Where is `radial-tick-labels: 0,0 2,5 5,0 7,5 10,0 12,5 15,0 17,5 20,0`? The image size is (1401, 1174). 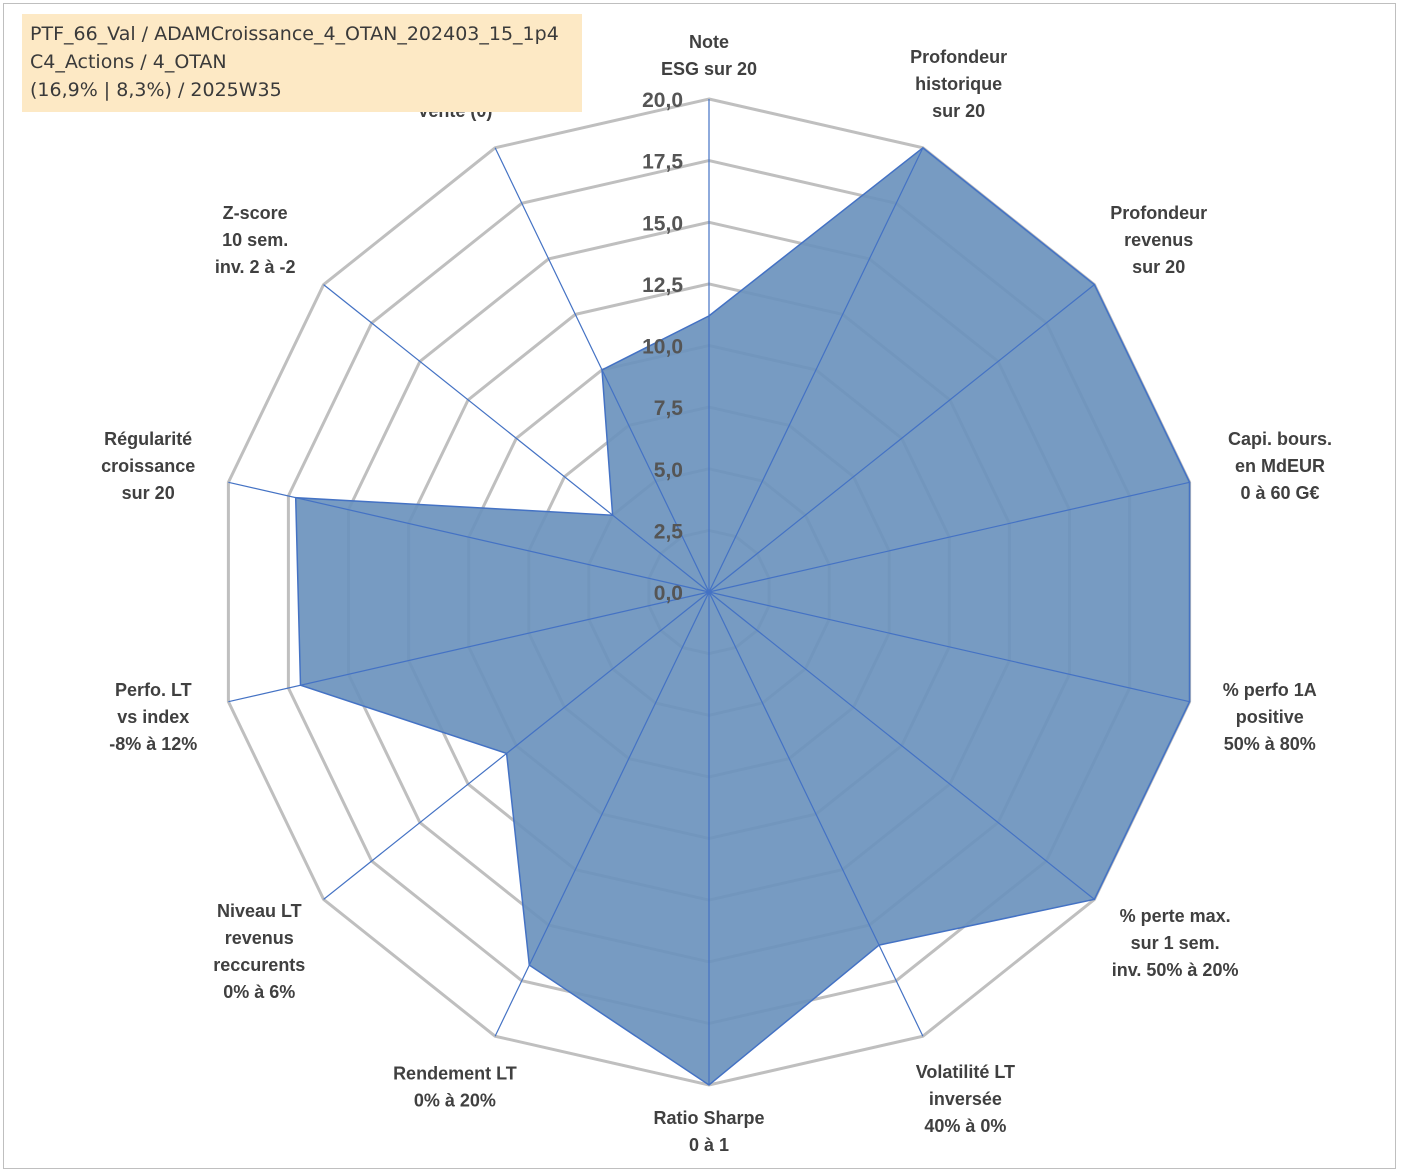 radial-tick-labels: 0,0 2,5 5,0 7,5 10,0 12,5 15,0 17,5 20,0 is located at coordinates (662, 347).